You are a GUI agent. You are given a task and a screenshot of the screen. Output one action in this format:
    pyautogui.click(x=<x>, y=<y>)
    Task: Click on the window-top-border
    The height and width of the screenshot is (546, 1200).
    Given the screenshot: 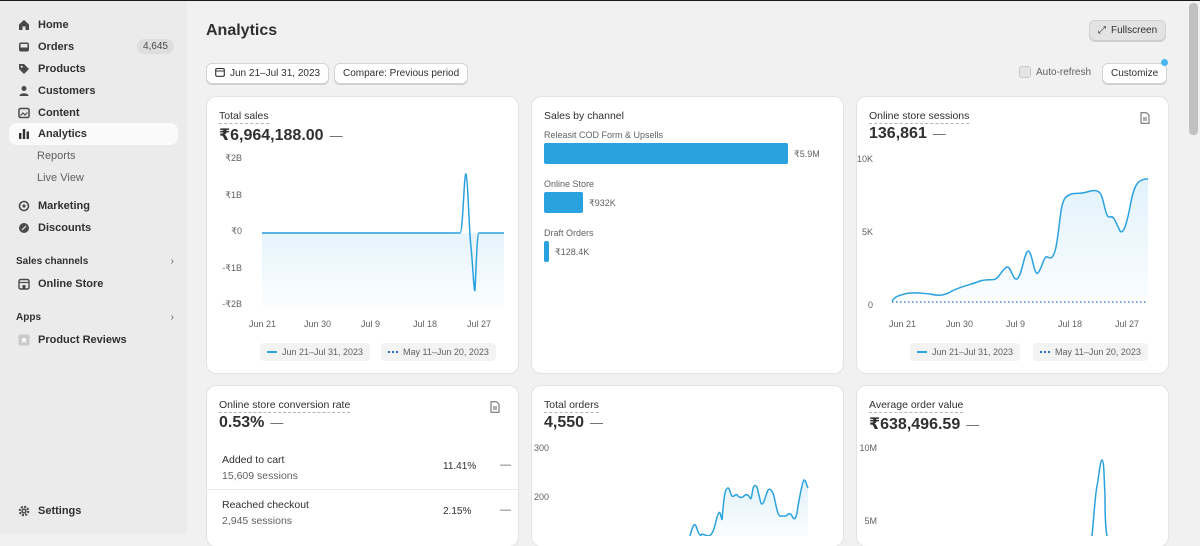 What is the action you would take?
    pyautogui.click(x=600, y=0)
    